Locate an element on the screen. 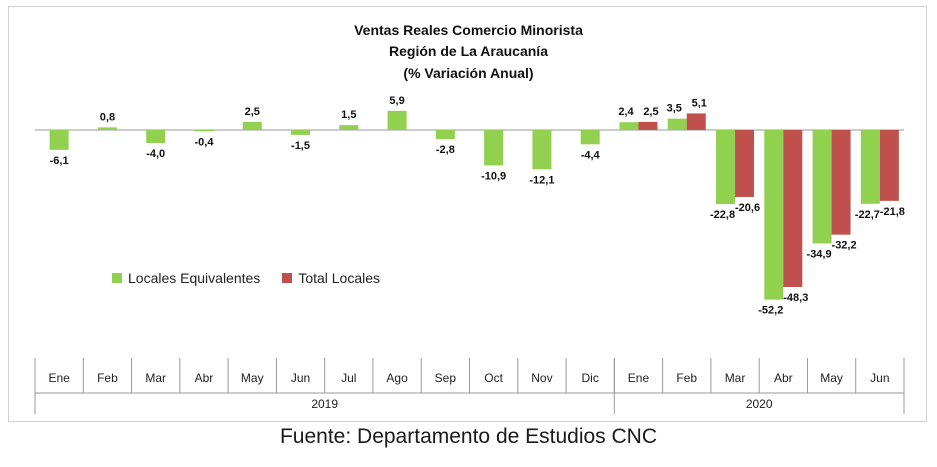  source-note: Fuente: Departamento de Estudios CNC is located at coordinates (468, 436).